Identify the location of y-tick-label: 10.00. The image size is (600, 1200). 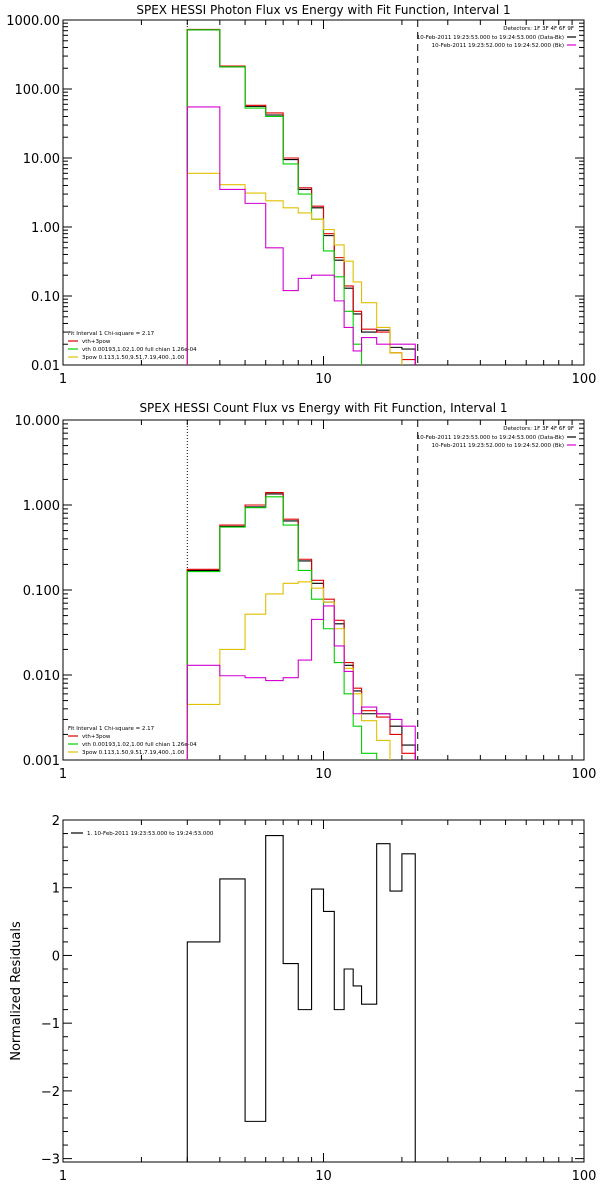
(41, 159).